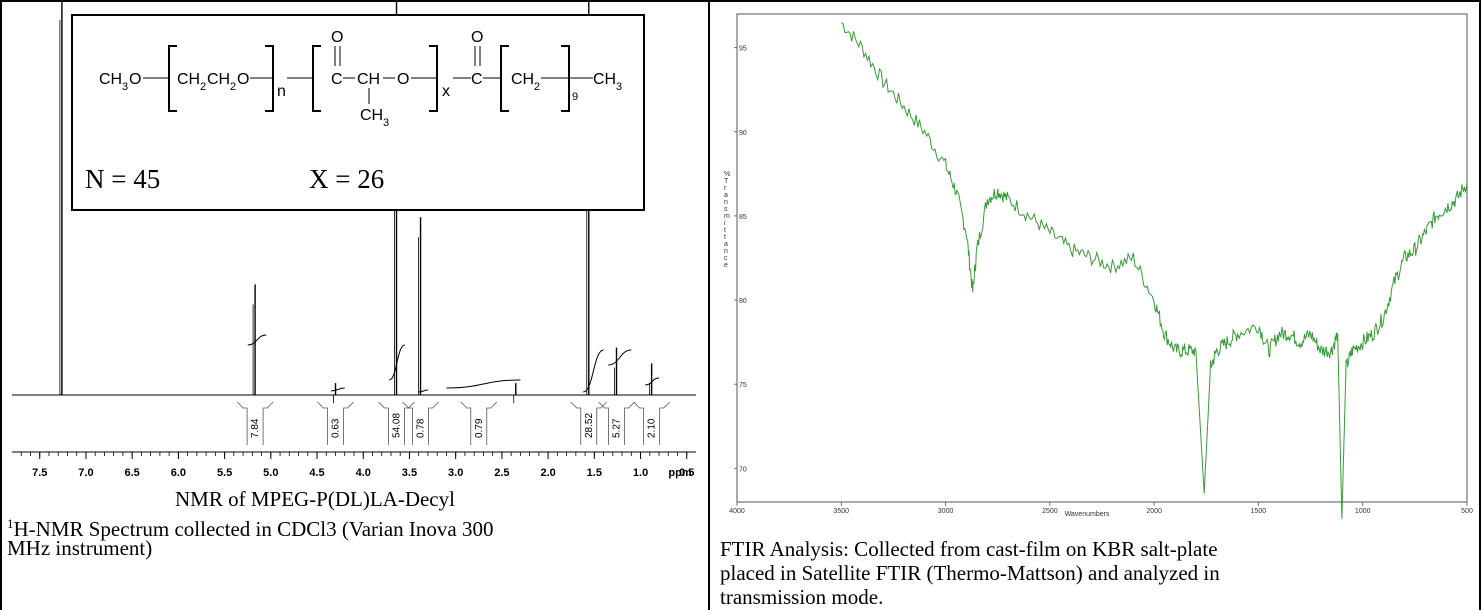 The height and width of the screenshot is (610, 1481). Describe the element at coordinates (255, 428) in the screenshot. I see `nmr-integral-label: 7.84` at that location.